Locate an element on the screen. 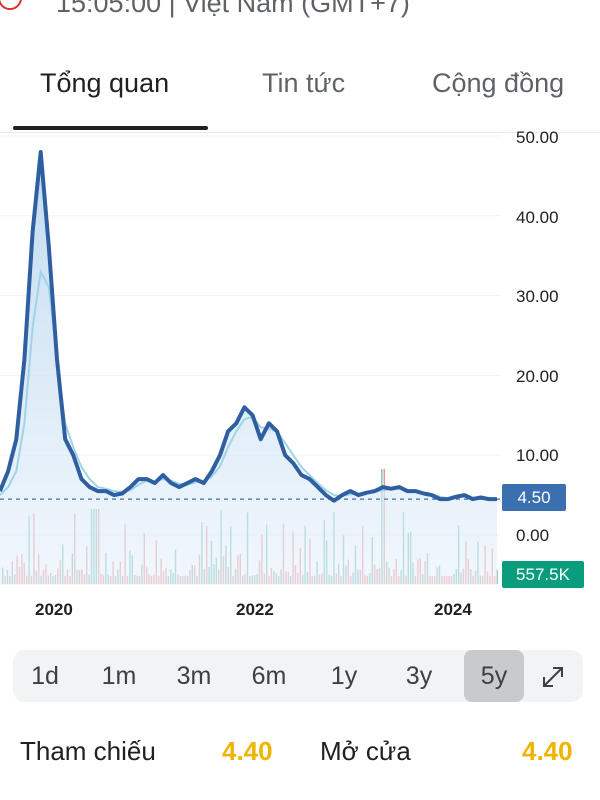  y-tick-label: 0.00 is located at coordinates (533, 535).